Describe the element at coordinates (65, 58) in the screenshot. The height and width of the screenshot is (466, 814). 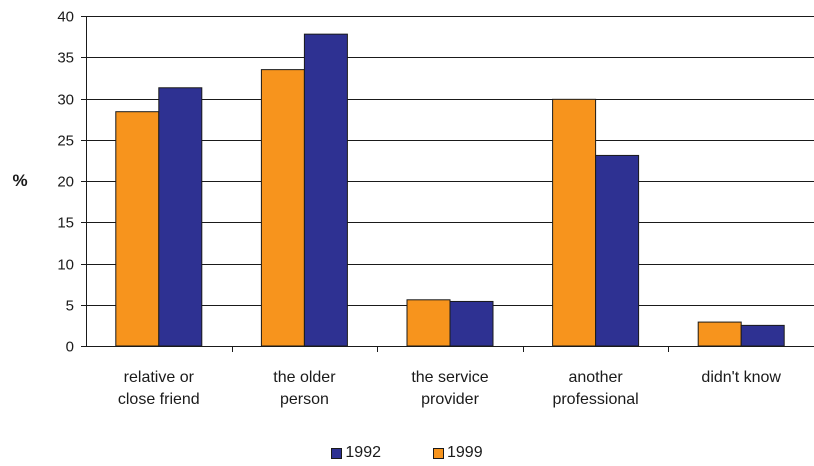
I see `y-tick-label: 35` at that location.